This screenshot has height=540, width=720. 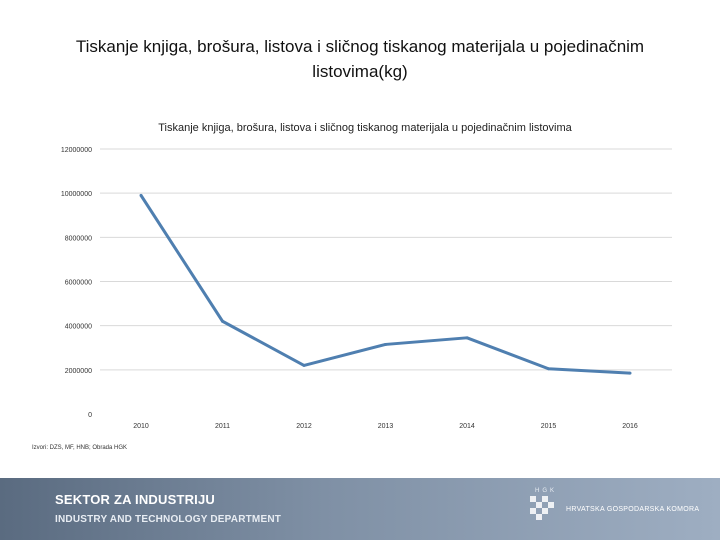 I want to click on x-tick-label: 2016, so click(x=630, y=426).